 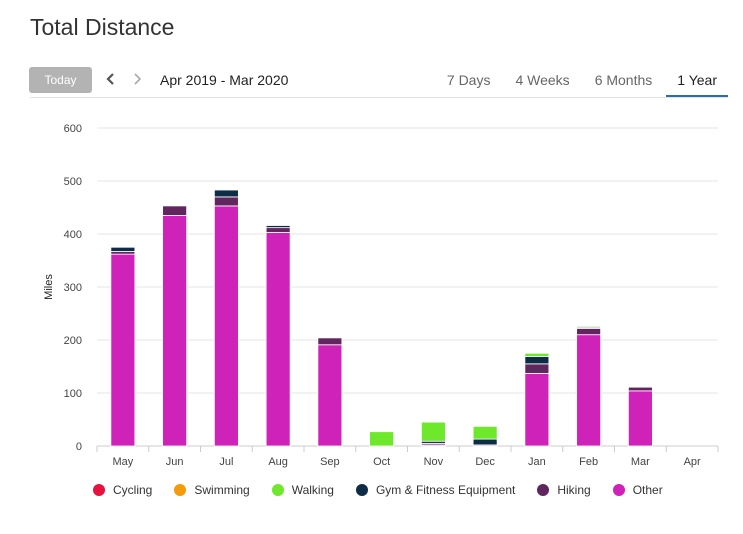 What do you see at coordinates (49, 287) in the screenshot?
I see `y-axis-label: Miles` at bounding box center [49, 287].